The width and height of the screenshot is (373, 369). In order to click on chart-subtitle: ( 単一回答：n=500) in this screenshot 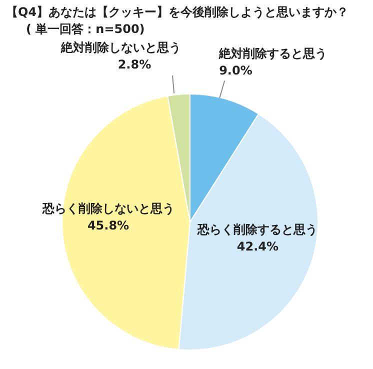, I will do `click(85, 29)`.